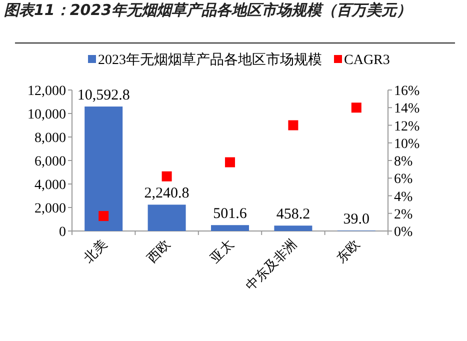 Image resolution: width=467 pixels, height=341 pixels. I want to click on y2-tick-label: 16%, so click(407, 91).